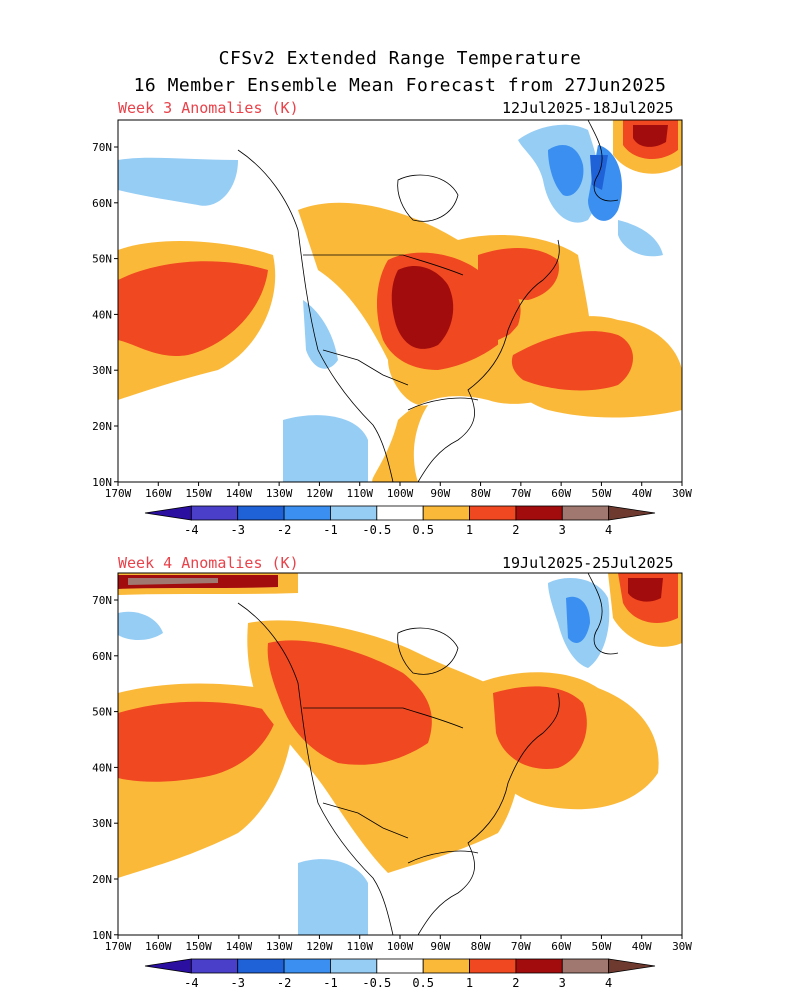  Describe the element at coordinates (168, 513) in the screenshot. I see `week3-colorbar-arrow-low` at that location.